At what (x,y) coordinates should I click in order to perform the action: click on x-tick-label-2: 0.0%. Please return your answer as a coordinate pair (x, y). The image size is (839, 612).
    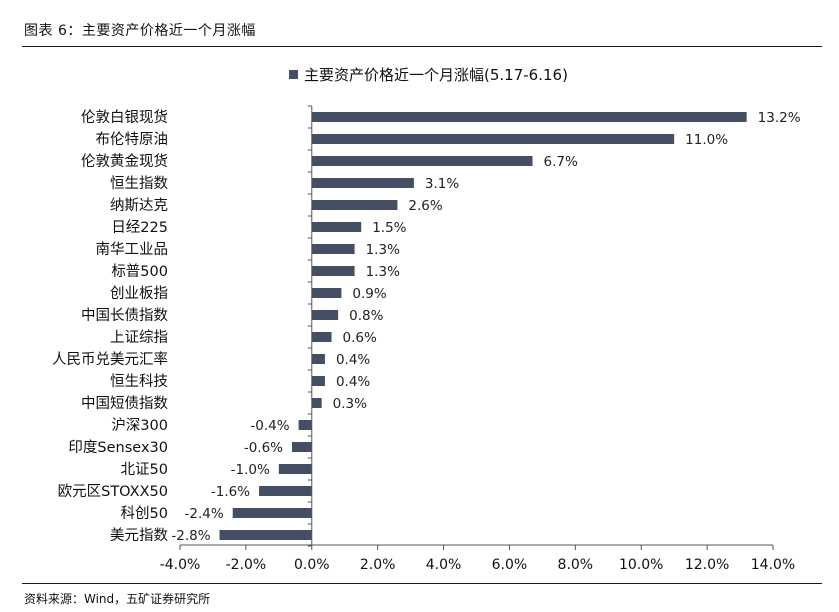
    Looking at the image, I should click on (312, 565).